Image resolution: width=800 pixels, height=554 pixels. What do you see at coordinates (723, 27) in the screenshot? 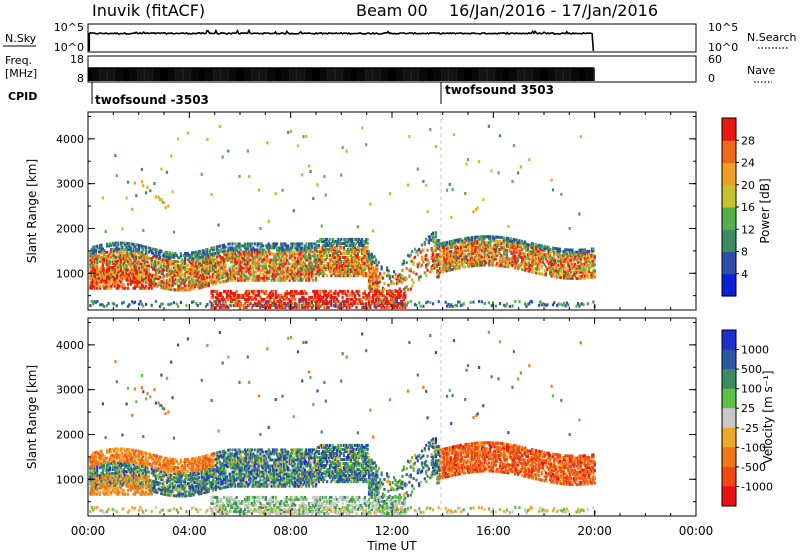
I see `nsearch-tick-top: 10^5` at bounding box center [723, 27].